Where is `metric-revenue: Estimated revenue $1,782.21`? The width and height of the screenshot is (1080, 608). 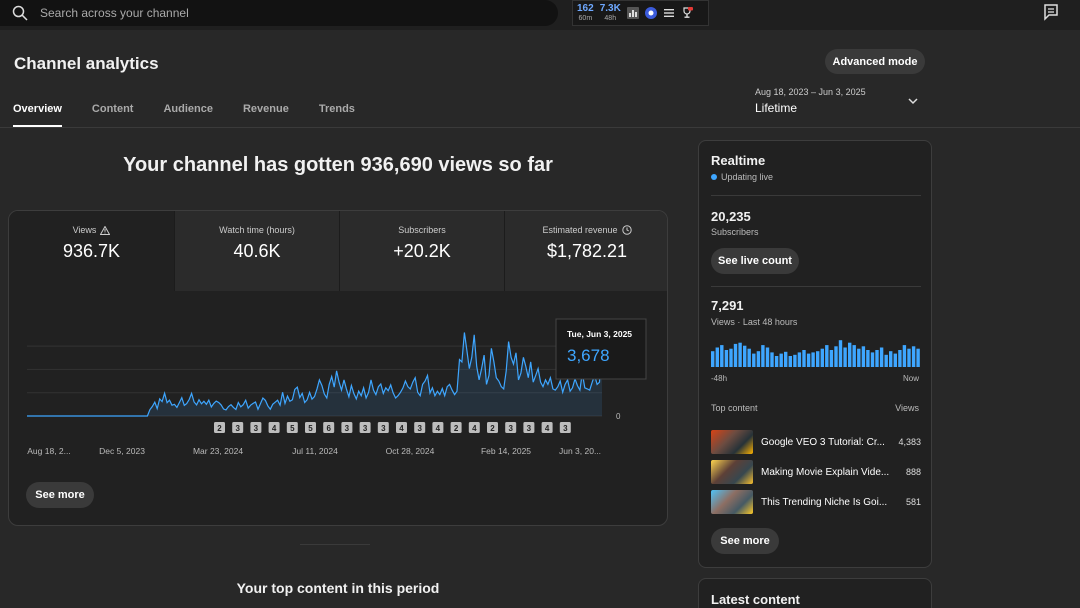 metric-revenue: Estimated revenue $1,782.21 is located at coordinates (585, 251).